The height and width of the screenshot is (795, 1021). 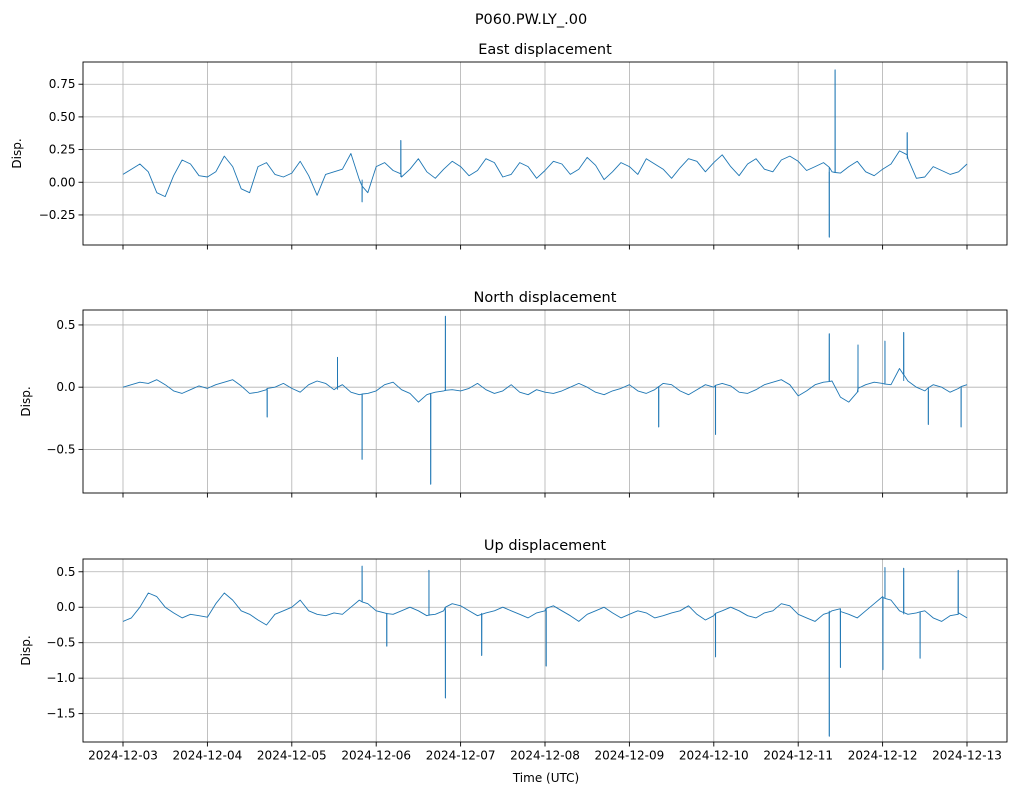 What do you see at coordinates (62, 84) in the screenshot?
I see `east-y-tick-label: 0.75` at bounding box center [62, 84].